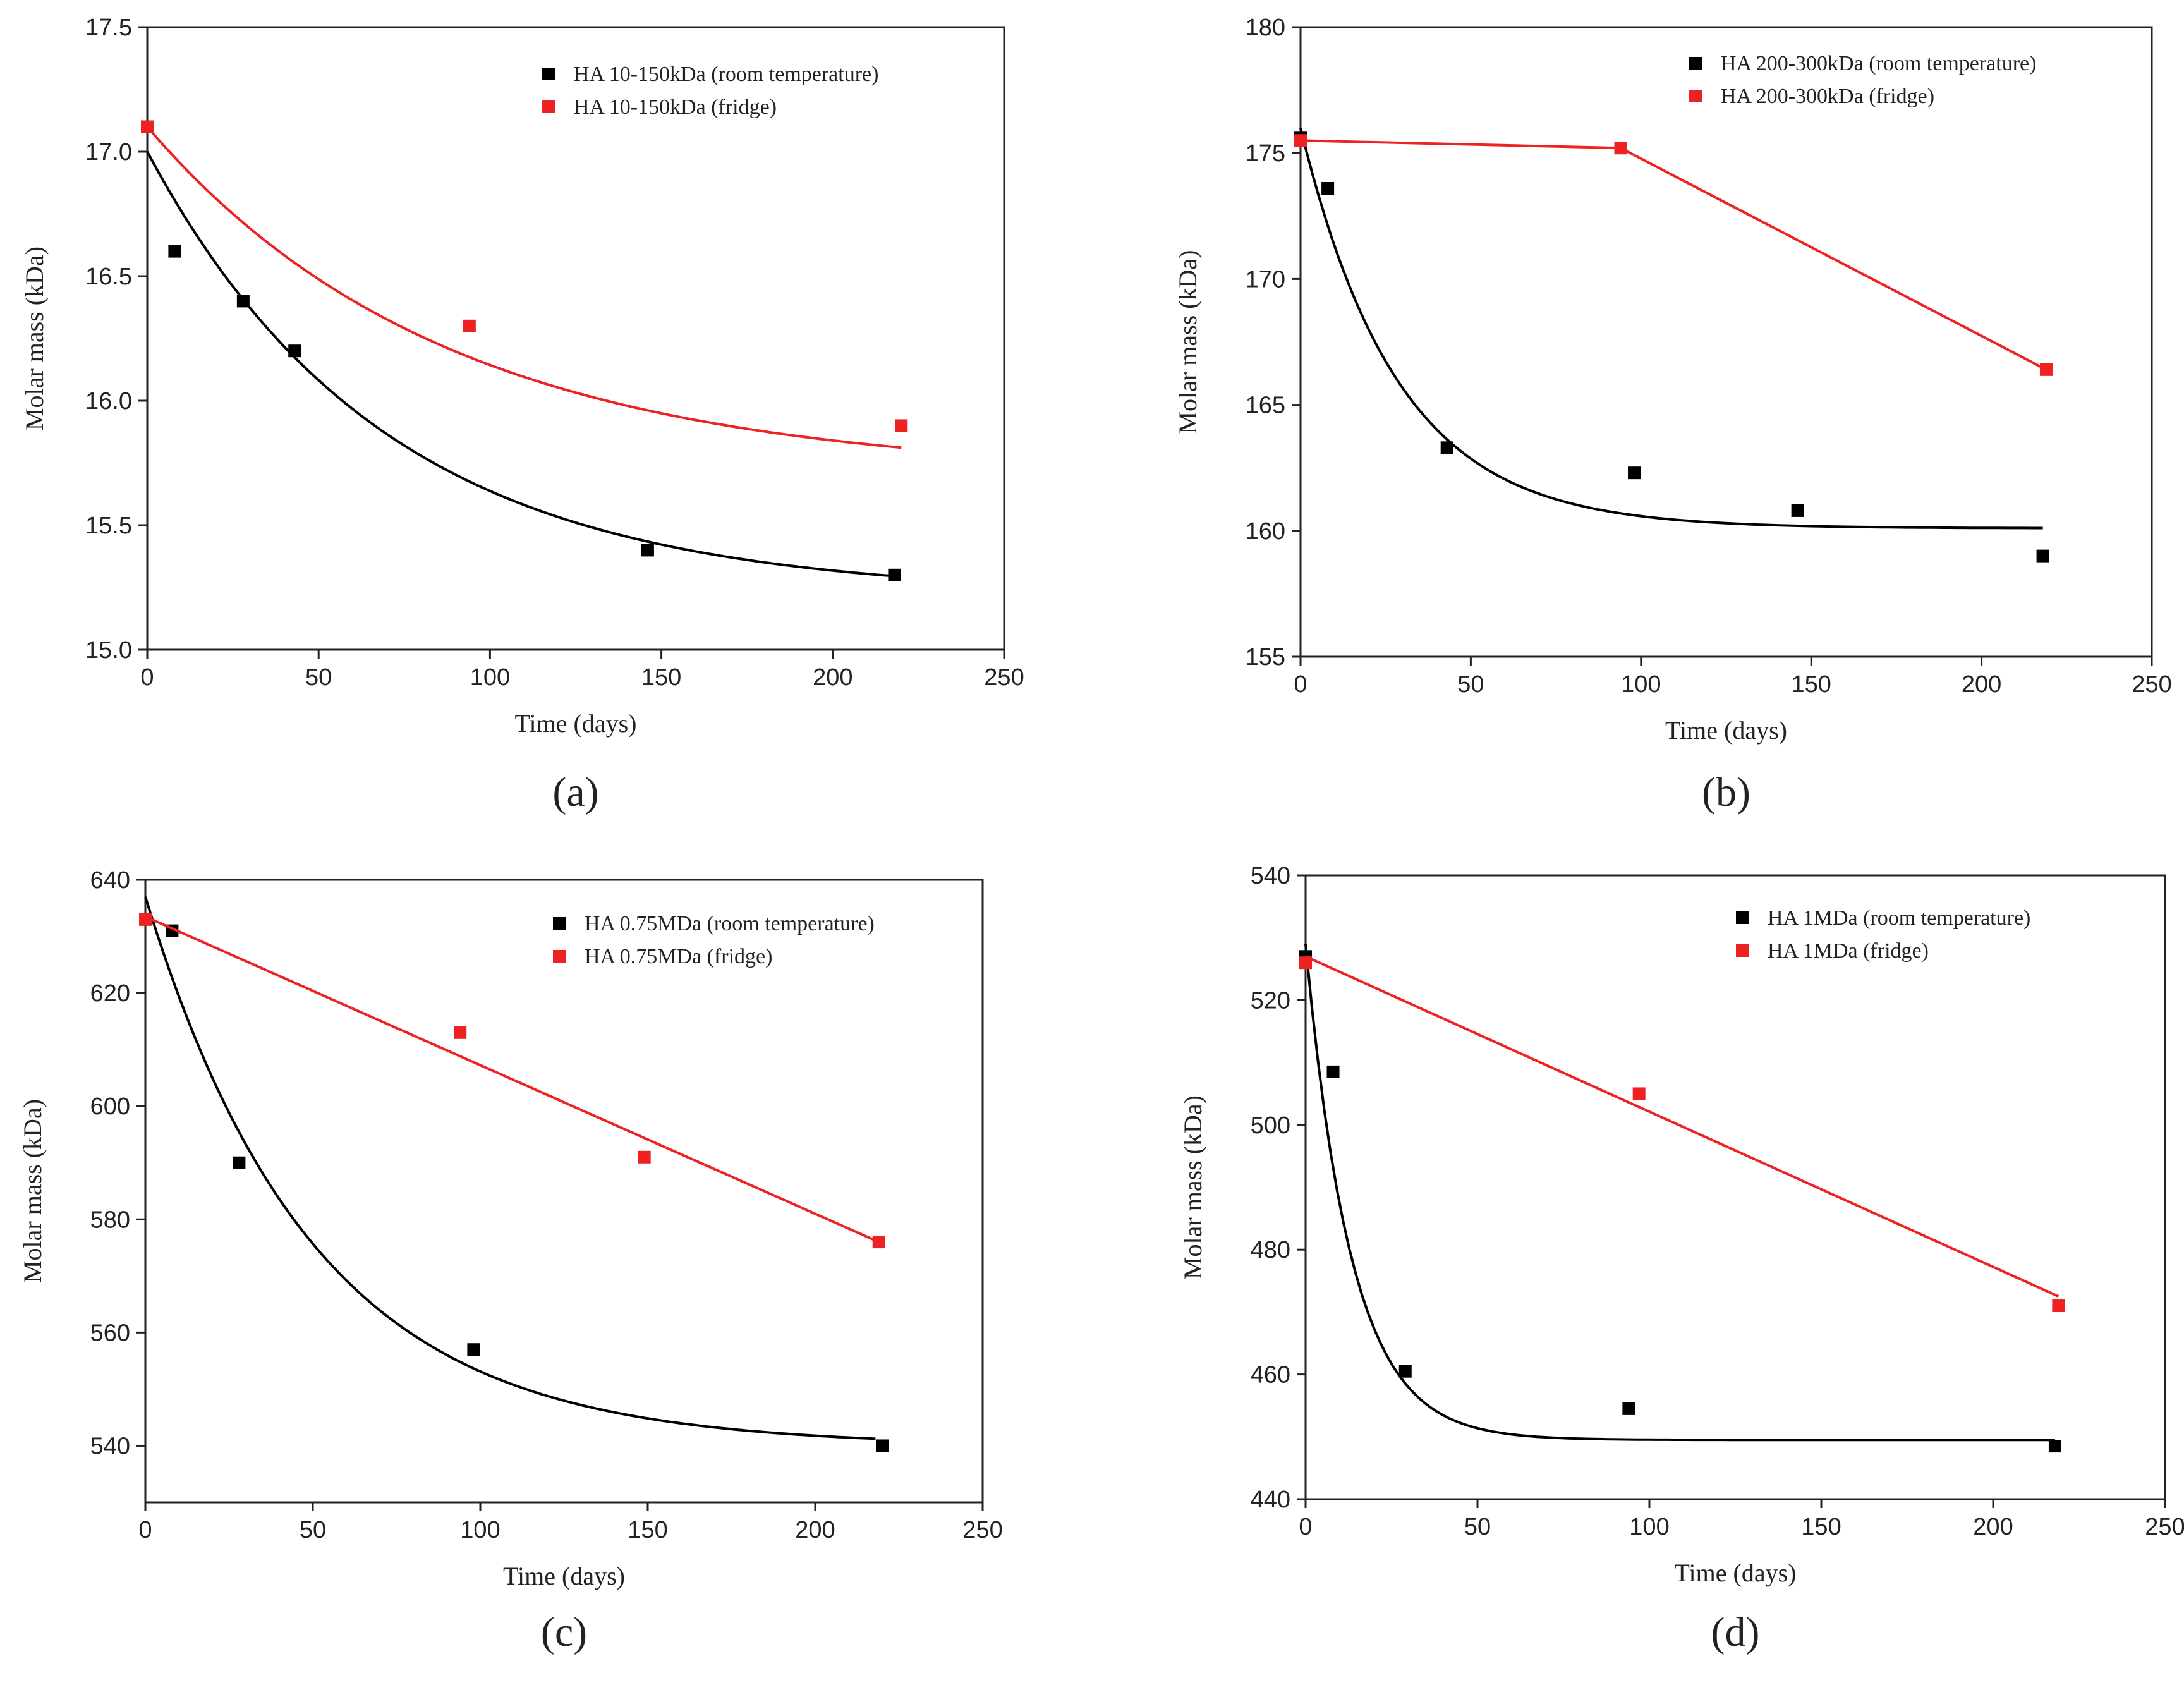 This screenshot has width=2184, height=1685. What do you see at coordinates (108, 401) in the screenshot?
I see `y-tick-label: 16.0` at bounding box center [108, 401].